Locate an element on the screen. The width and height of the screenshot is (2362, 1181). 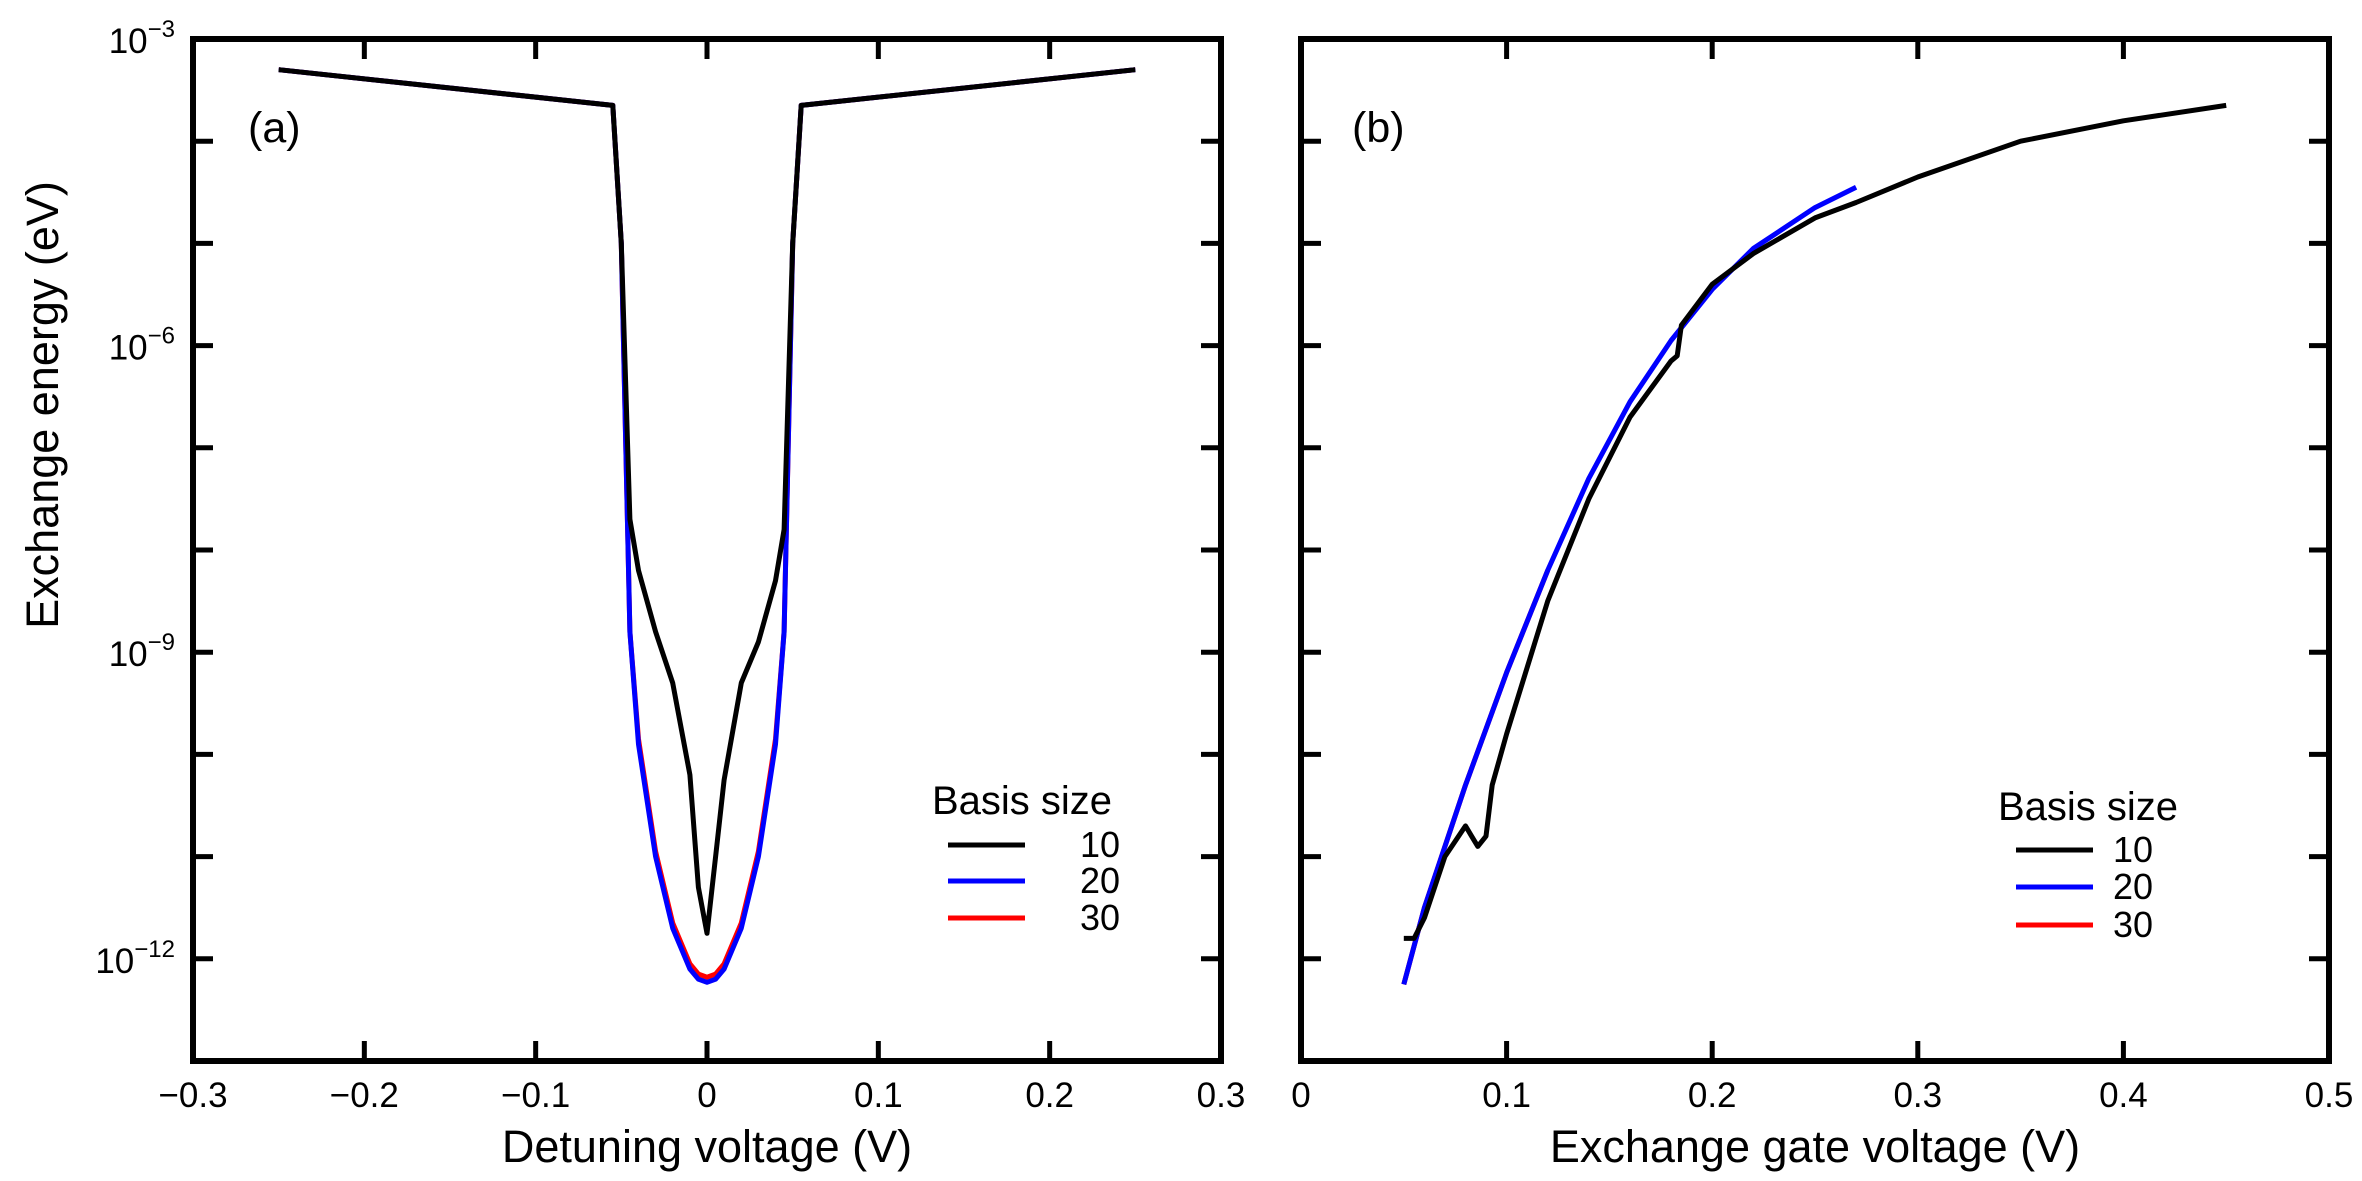
y-tick-label: 10⁻³ is located at coordinates (142, 38).